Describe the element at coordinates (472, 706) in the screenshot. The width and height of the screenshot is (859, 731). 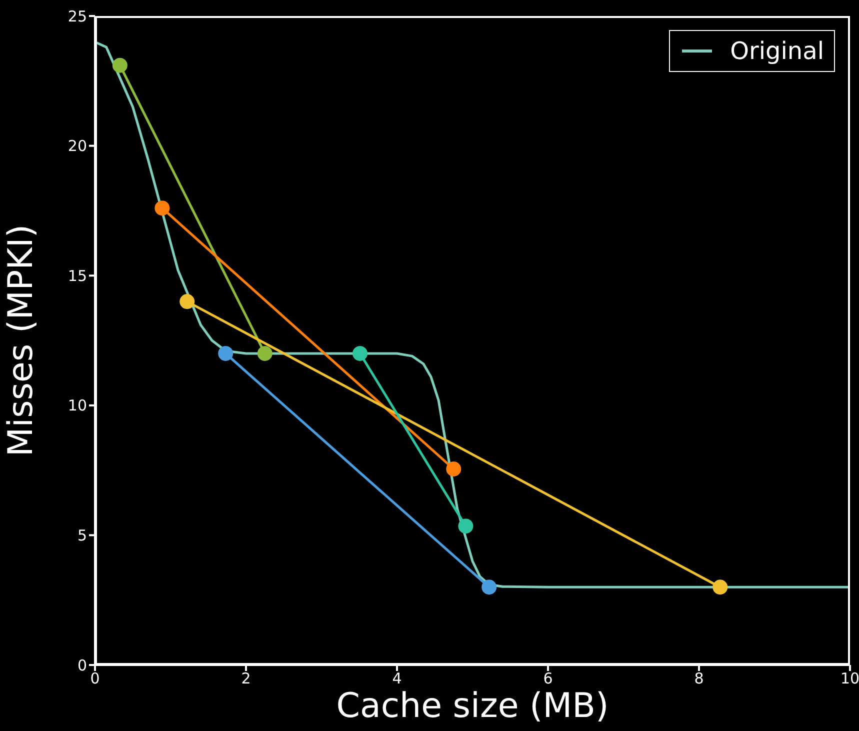
I see `x-axis-title: Cache size (MB)` at that location.